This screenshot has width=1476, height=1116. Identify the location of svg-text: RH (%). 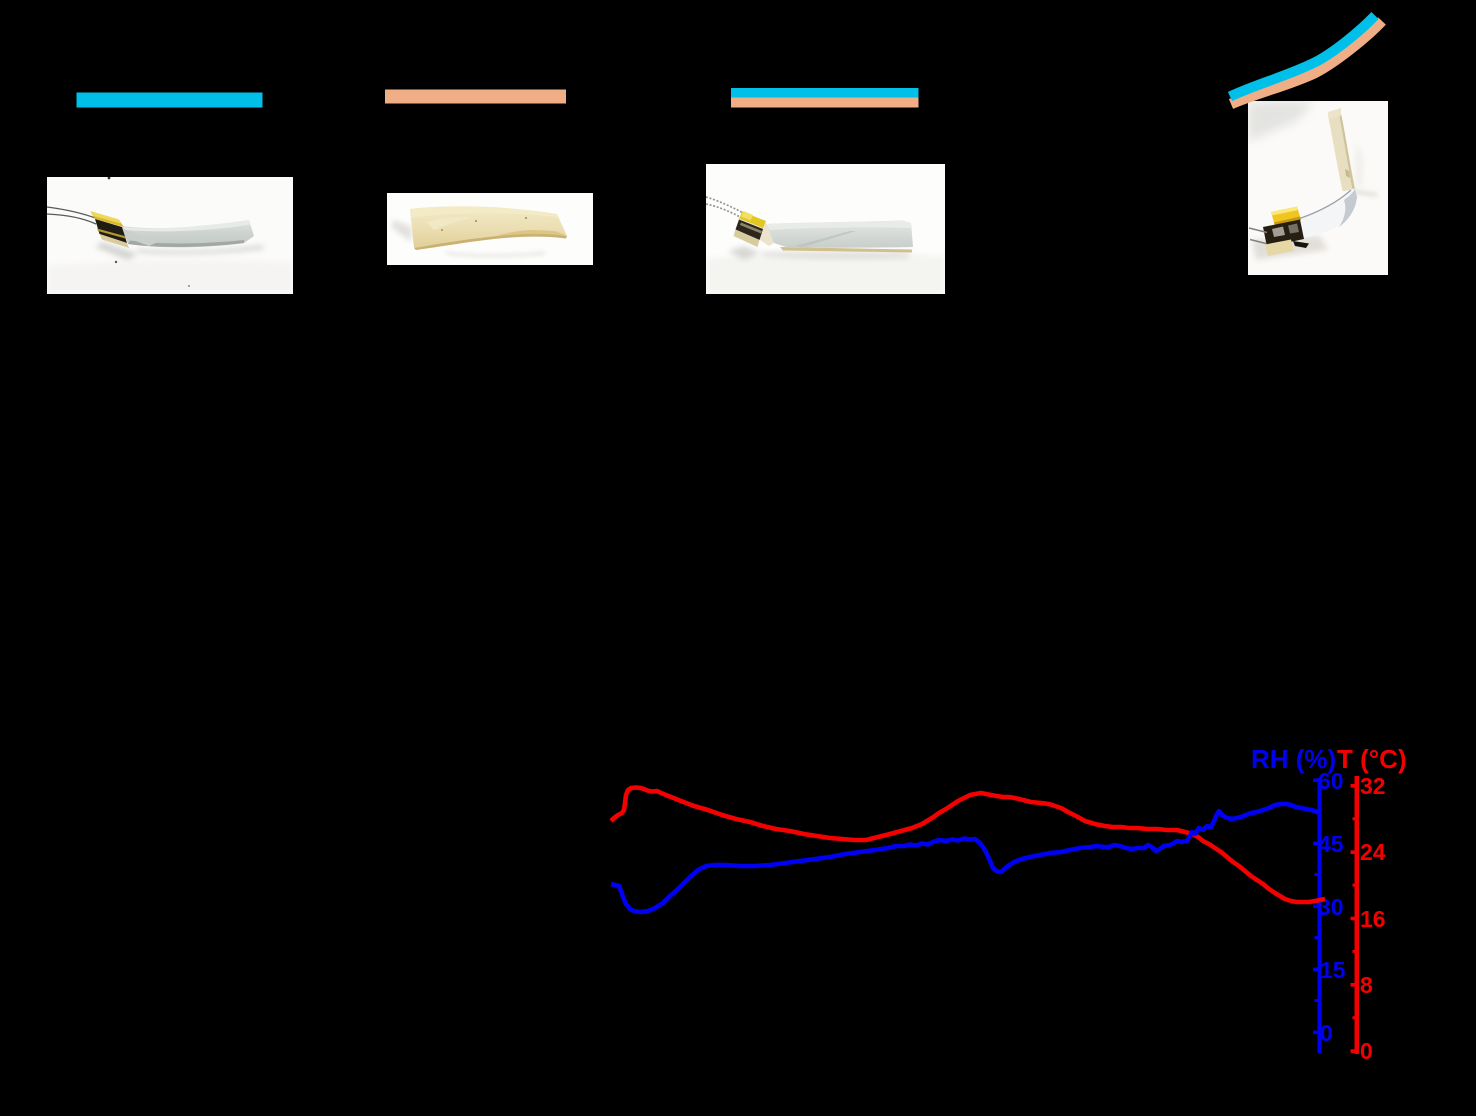
(1293, 759).